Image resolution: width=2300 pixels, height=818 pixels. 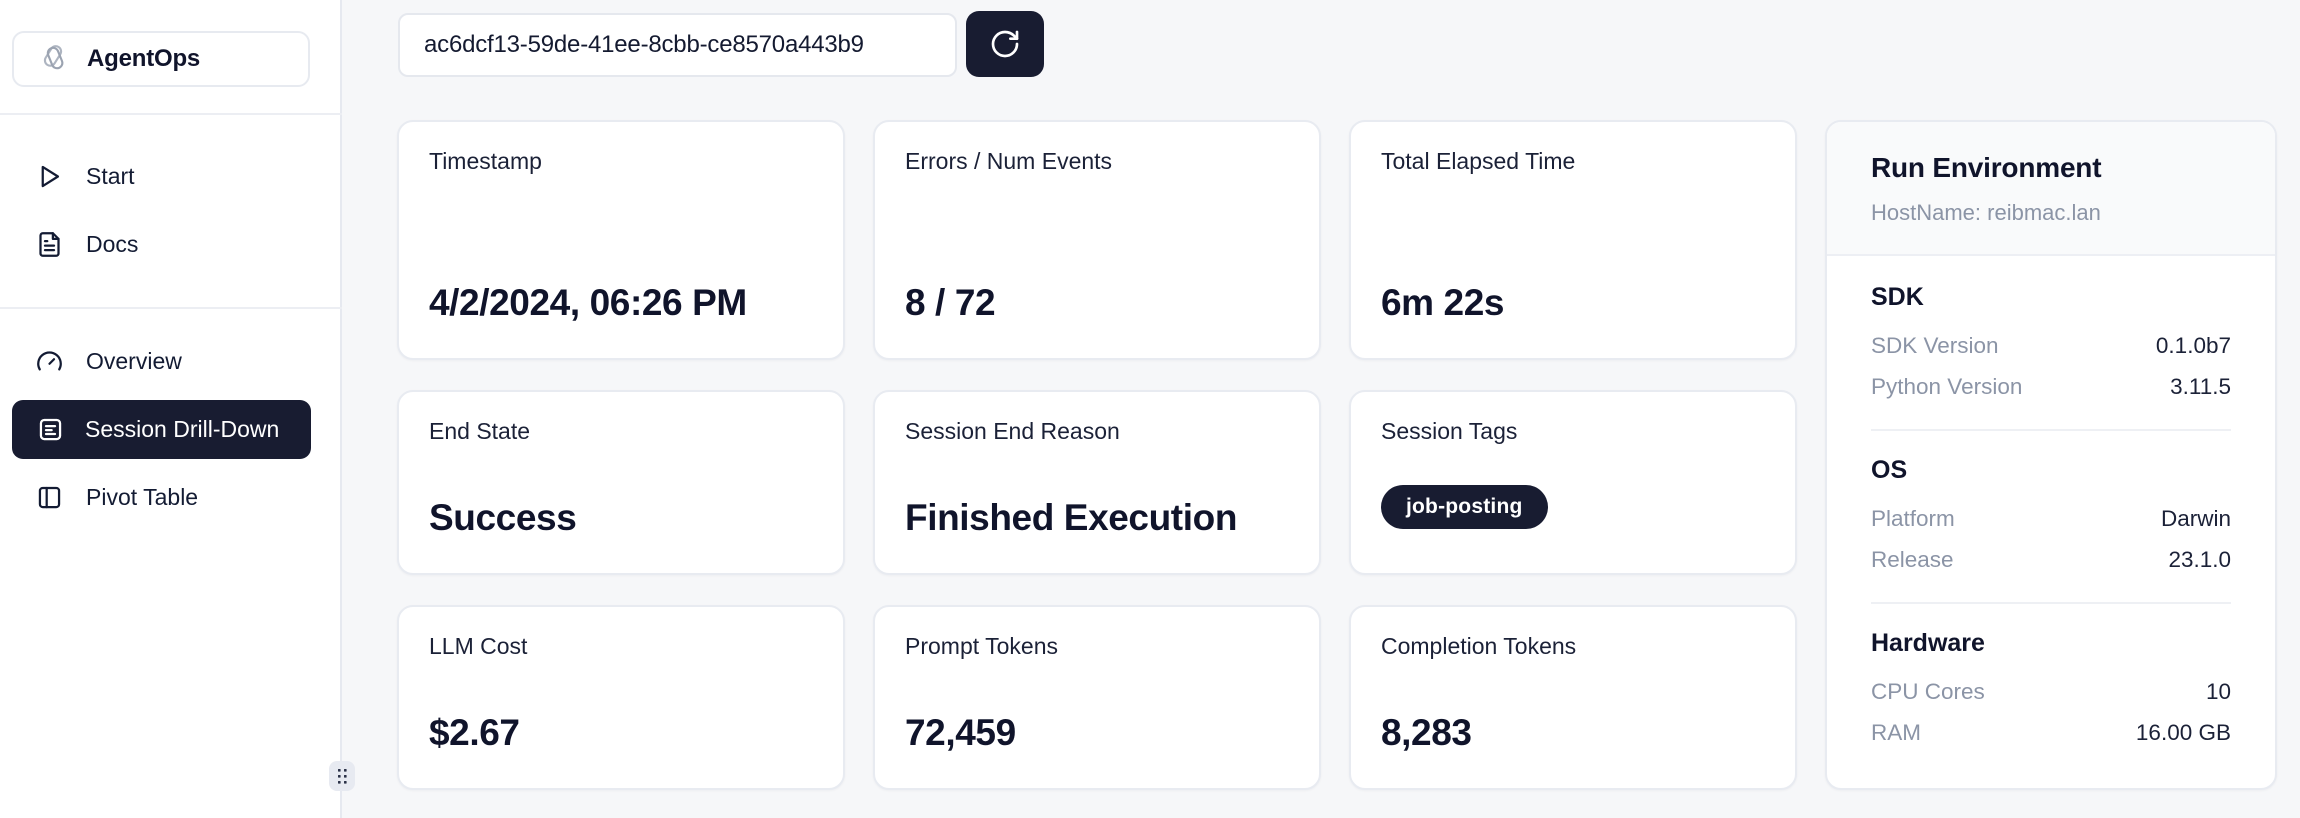 What do you see at coordinates (1097, 482) in the screenshot?
I see `card-session-end-reason: Session End Reason Finished Execution` at bounding box center [1097, 482].